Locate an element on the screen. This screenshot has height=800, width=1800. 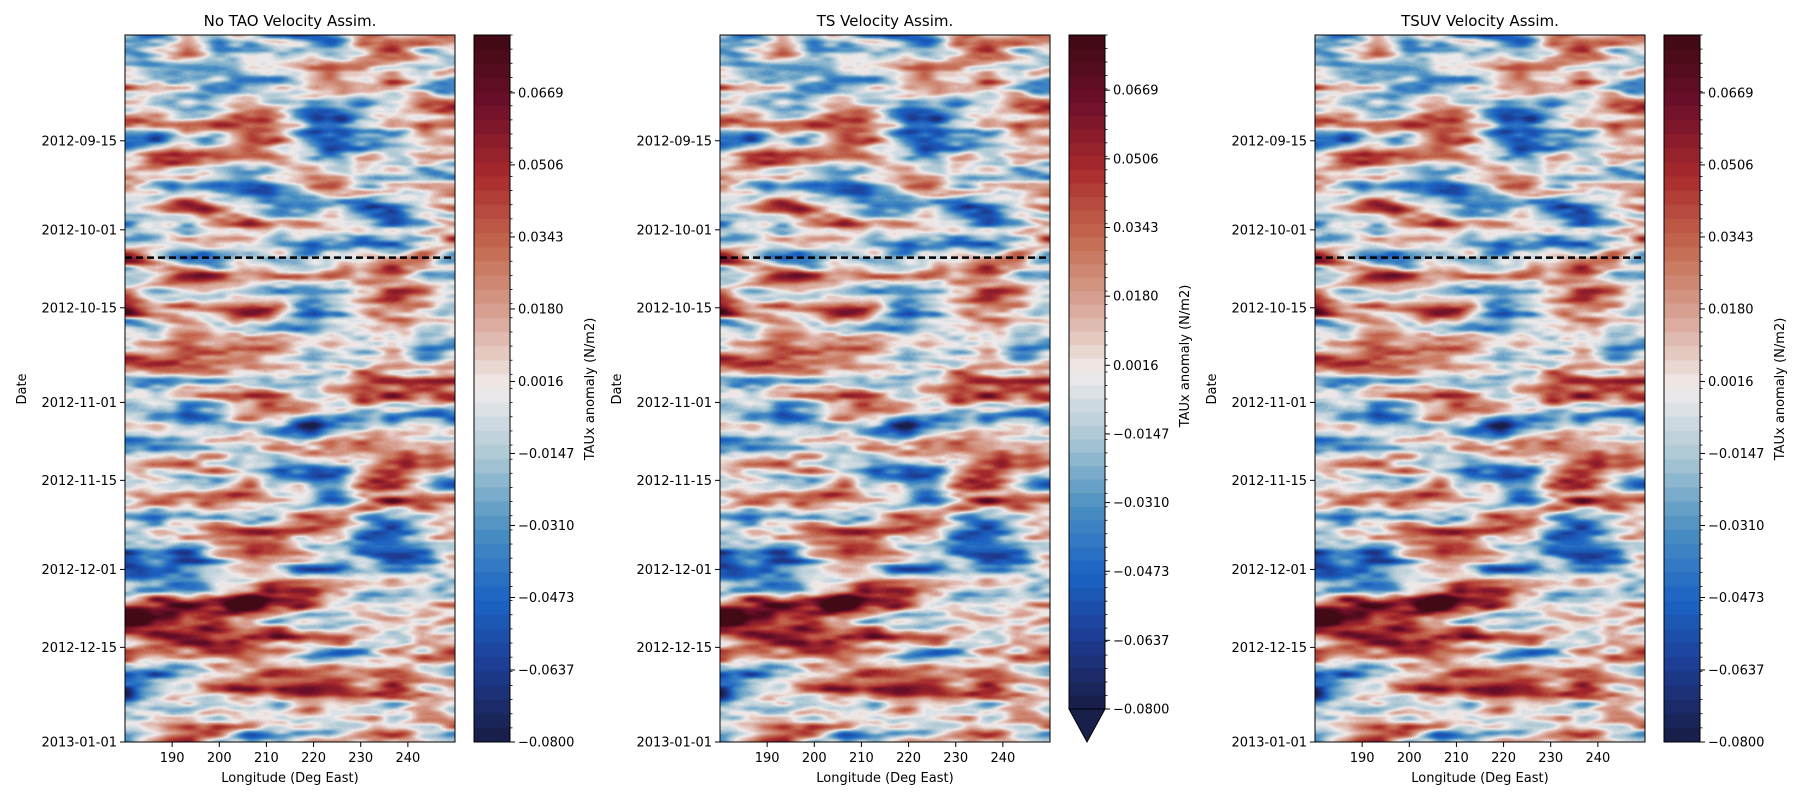
panel-title: No TAO Velocity Assim. is located at coordinates (290, 21).